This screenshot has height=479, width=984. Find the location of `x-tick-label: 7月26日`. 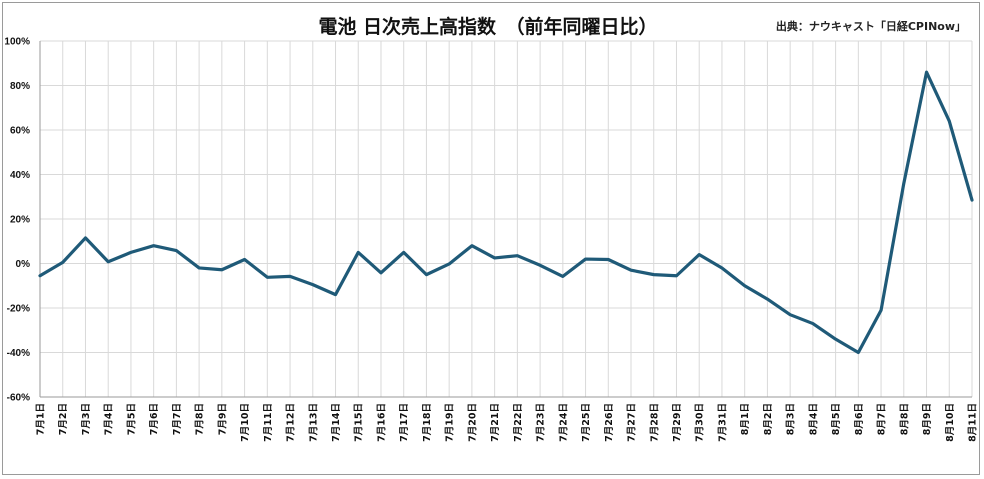

x-tick-label: 7月26日 is located at coordinates (609, 422).